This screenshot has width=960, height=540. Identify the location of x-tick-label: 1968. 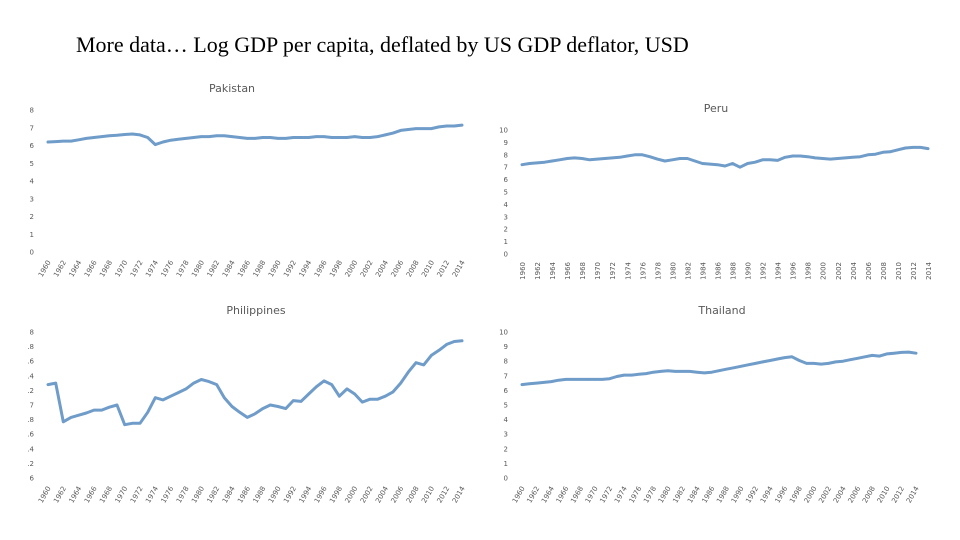
(583, 271).